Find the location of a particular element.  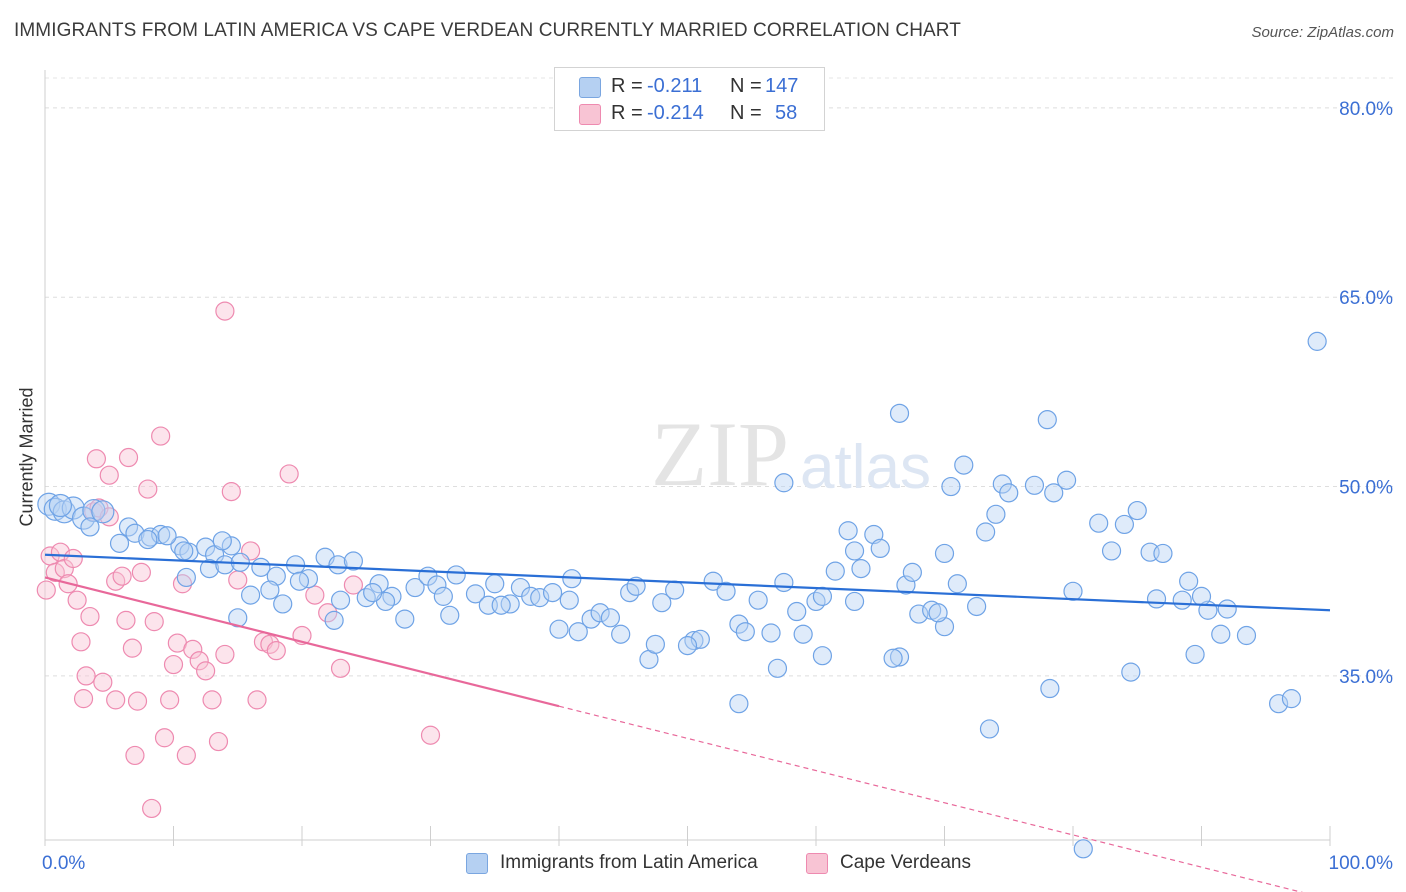

legend-r-label: R = is located at coordinates (627, 86).